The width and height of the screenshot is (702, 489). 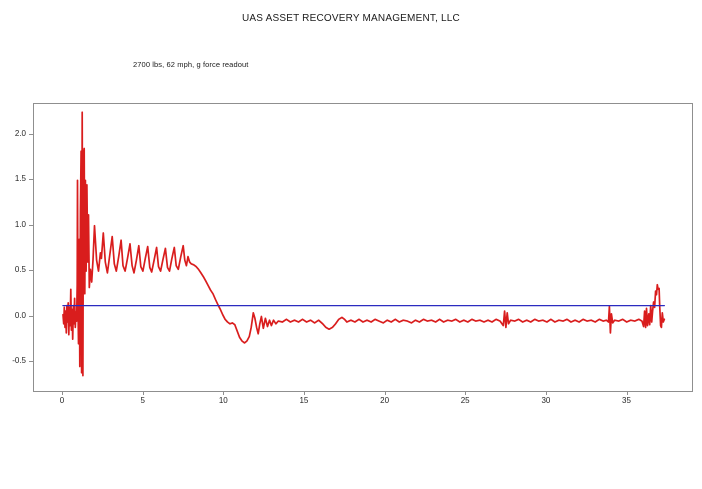 I want to click on x-tick-label: 15, so click(x=304, y=400).